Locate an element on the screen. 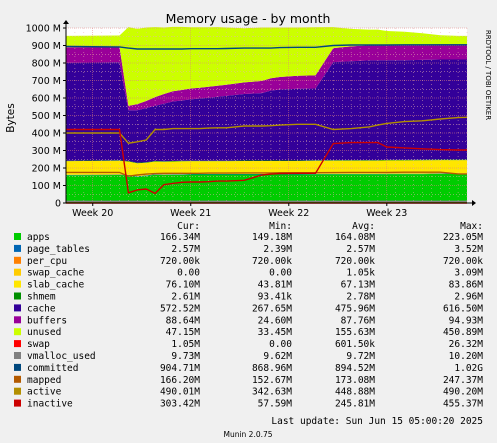  legend-max-cache: 616.50M is located at coordinates (463, 308).